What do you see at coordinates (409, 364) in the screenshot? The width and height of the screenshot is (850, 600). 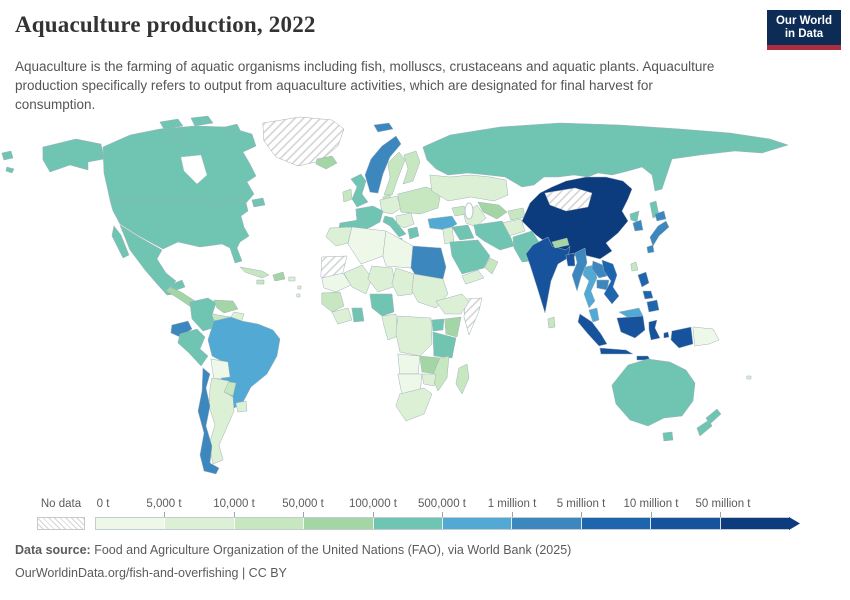 I see `country-angola` at bounding box center [409, 364].